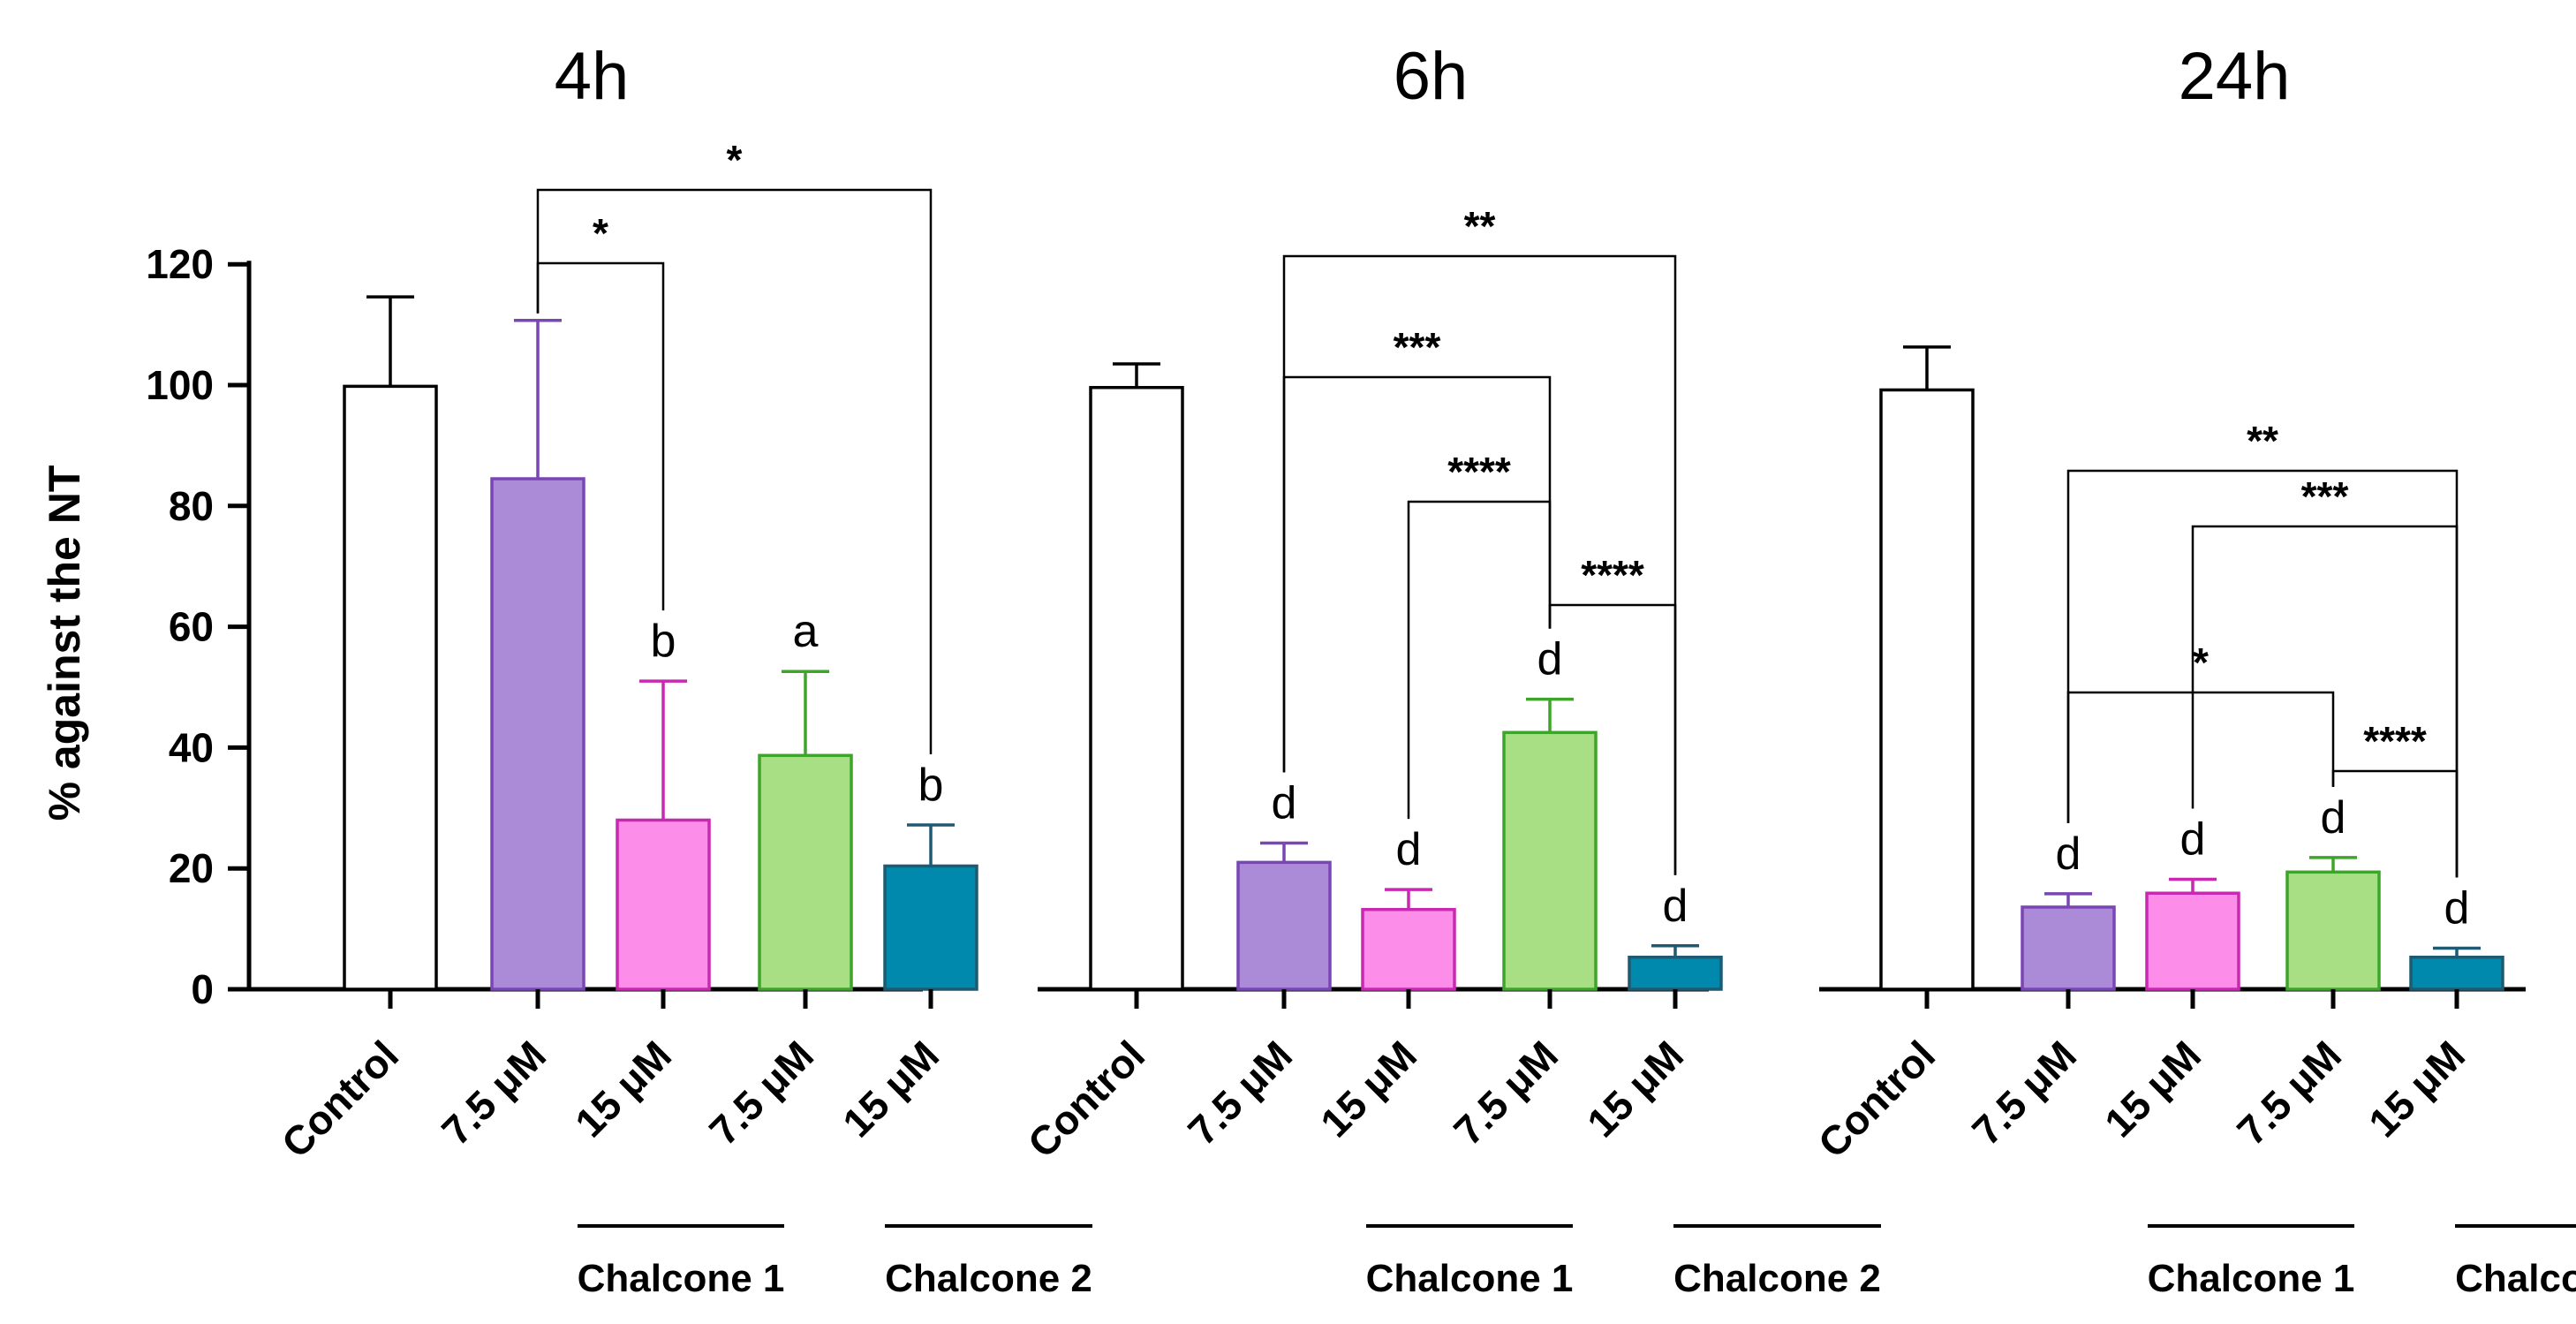 The image size is (2576, 1324). I want to click on y-tick-label: 80, so click(191, 506).